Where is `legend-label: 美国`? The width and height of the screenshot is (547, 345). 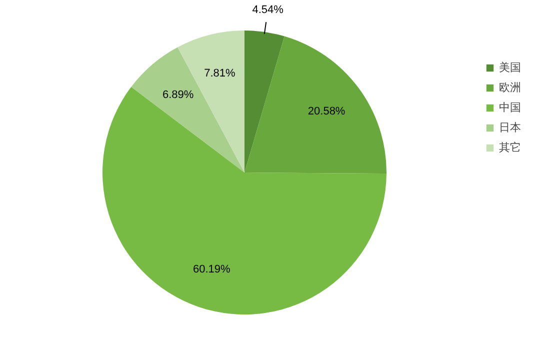 legend-label: 美国 is located at coordinates (510, 67).